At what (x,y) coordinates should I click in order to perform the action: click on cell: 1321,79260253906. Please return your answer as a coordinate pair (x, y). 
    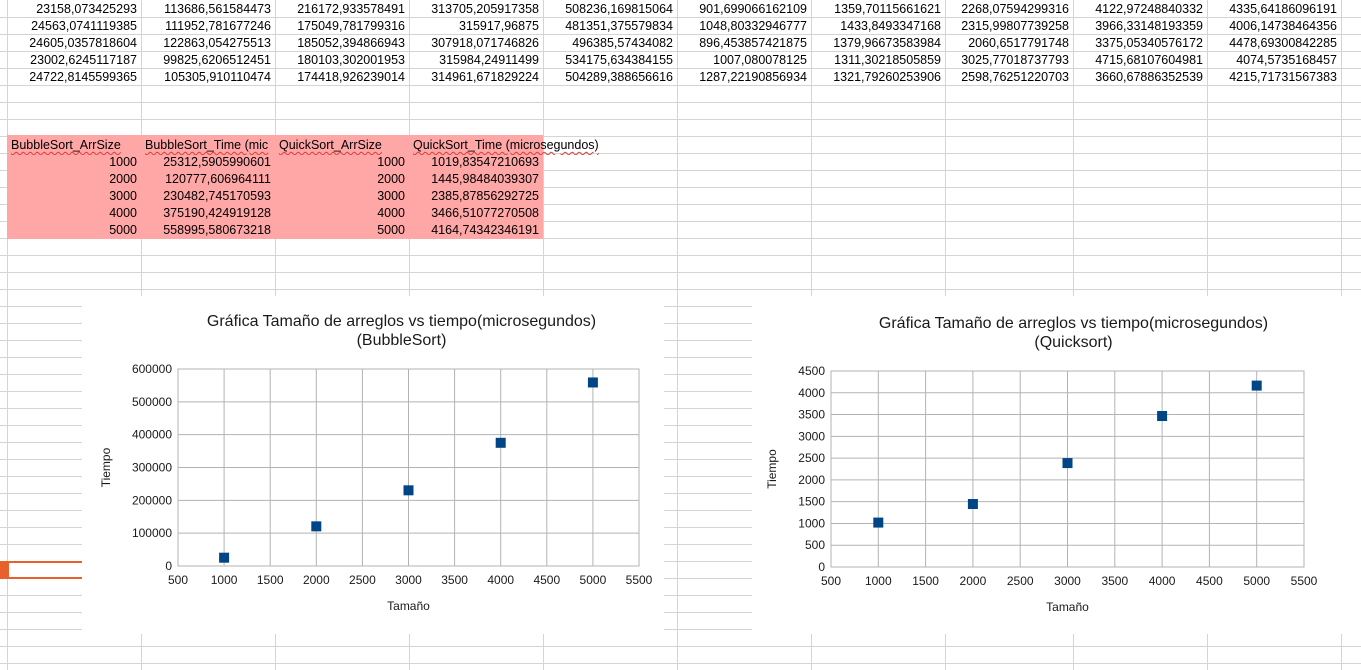
    Looking at the image, I should click on (887, 77).